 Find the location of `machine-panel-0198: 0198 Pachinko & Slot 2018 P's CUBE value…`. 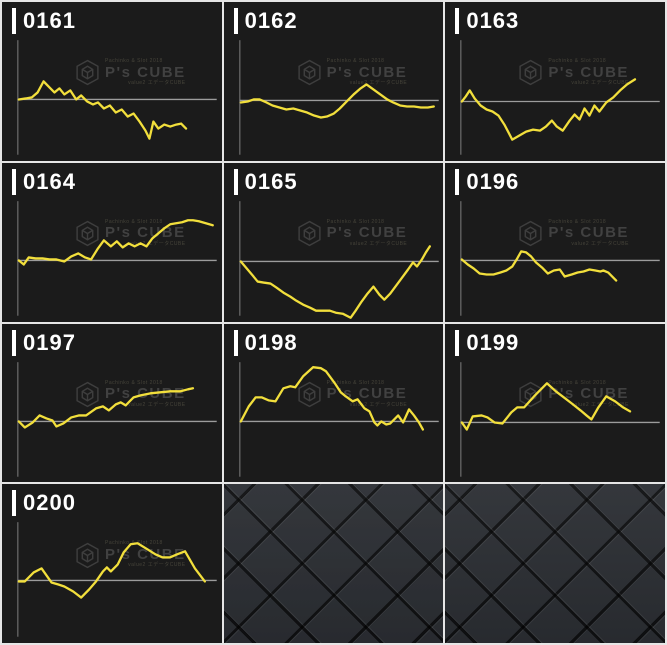

machine-panel-0198: 0198 Pachinko & Slot 2018 P's CUBE value… is located at coordinates (333, 403).